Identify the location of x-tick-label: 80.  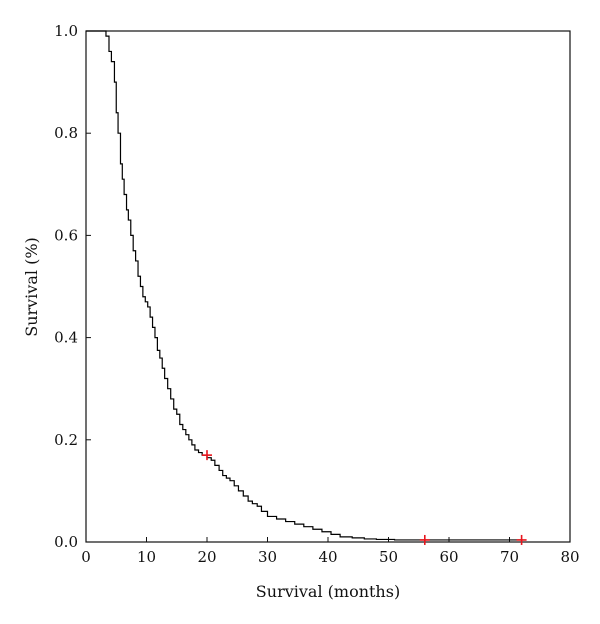
(569, 557).